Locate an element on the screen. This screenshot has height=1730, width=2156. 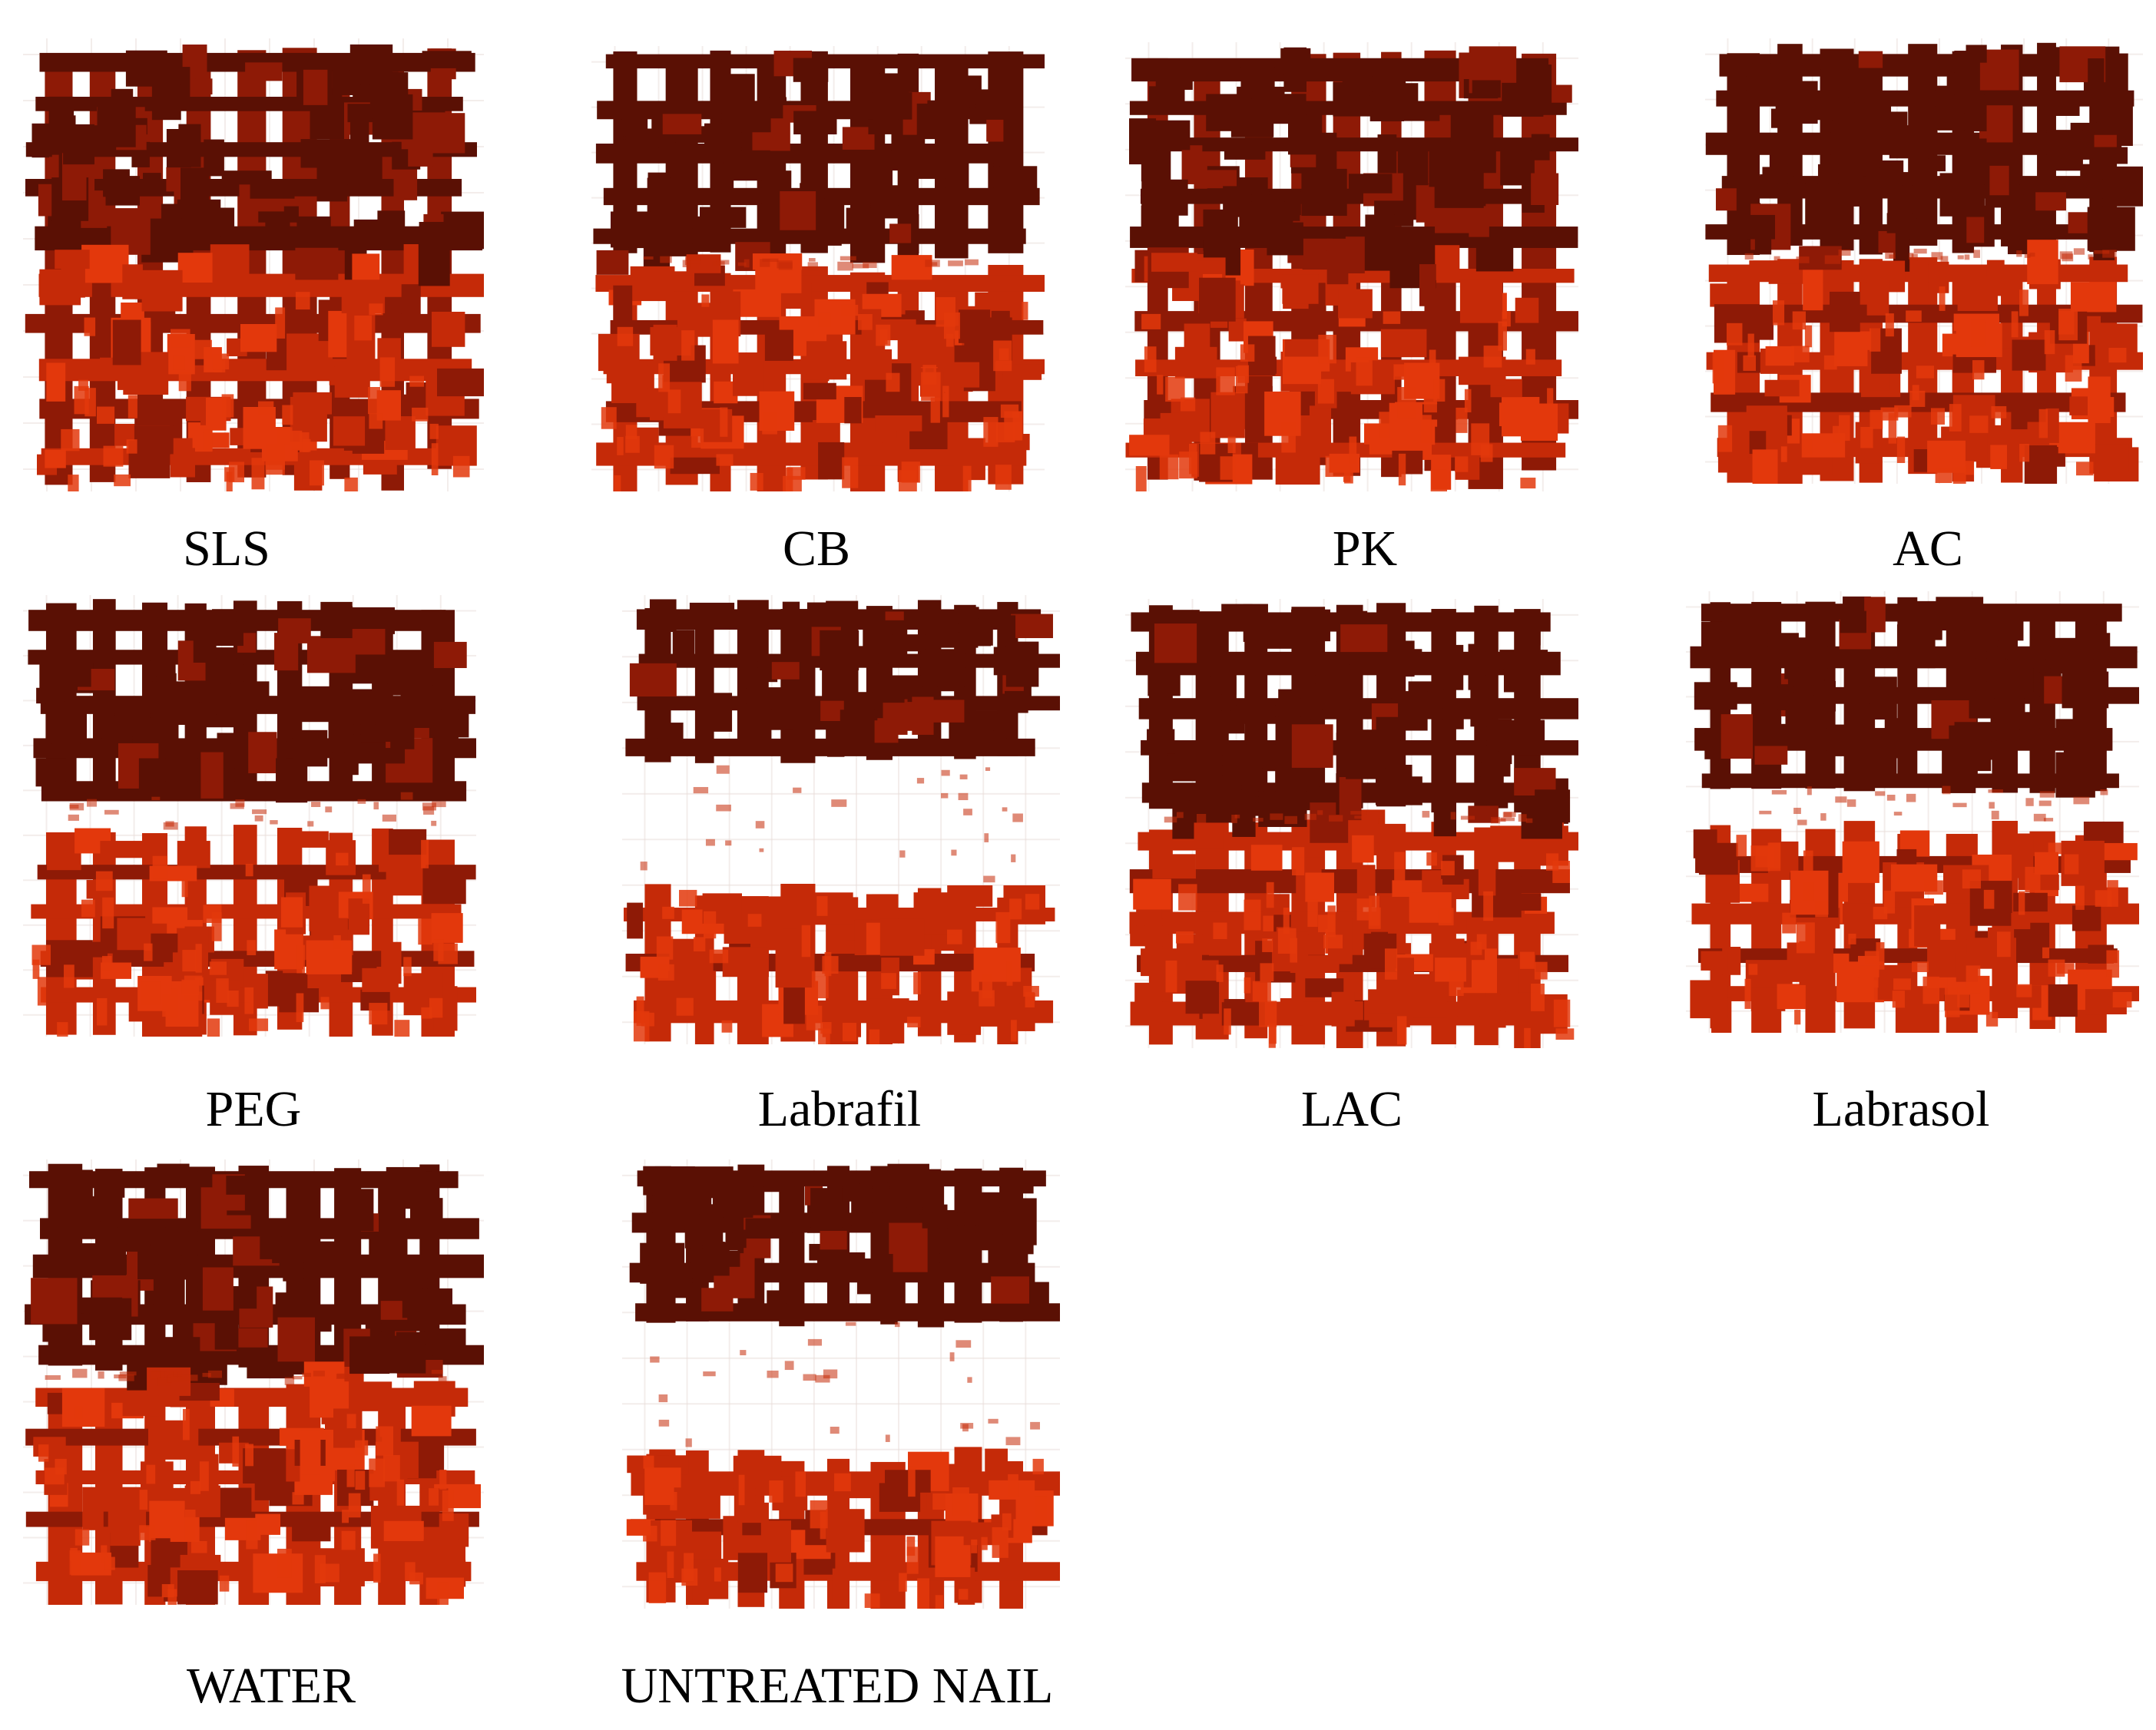
panel-label-sls: SLS is located at coordinates (226, 549).